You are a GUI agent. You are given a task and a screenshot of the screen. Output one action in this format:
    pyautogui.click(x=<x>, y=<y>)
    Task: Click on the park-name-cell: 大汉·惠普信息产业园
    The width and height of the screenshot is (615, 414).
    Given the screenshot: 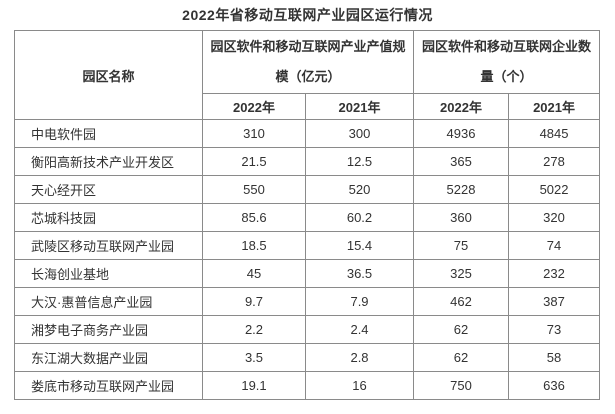 What is the action you would take?
    pyautogui.click(x=108, y=301)
    